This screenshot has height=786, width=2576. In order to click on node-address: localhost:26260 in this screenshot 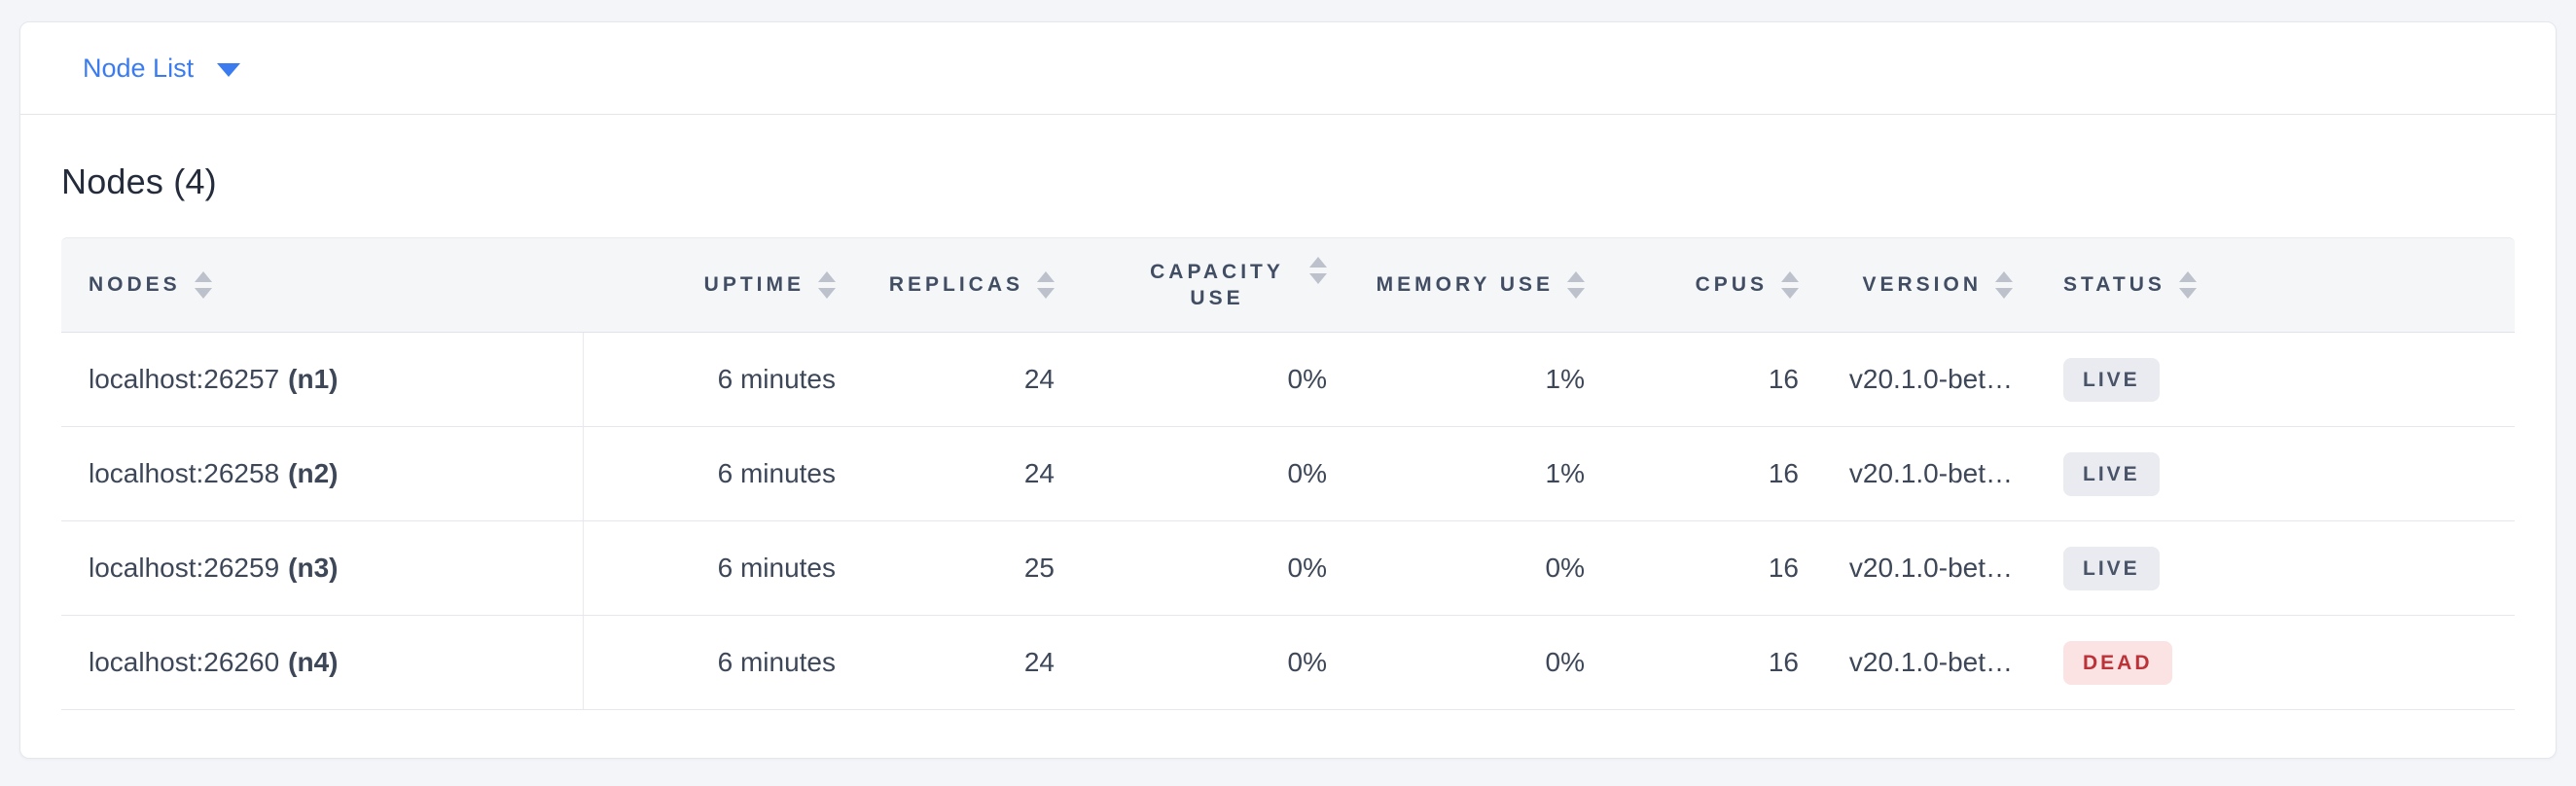, I will do `click(184, 662)`.